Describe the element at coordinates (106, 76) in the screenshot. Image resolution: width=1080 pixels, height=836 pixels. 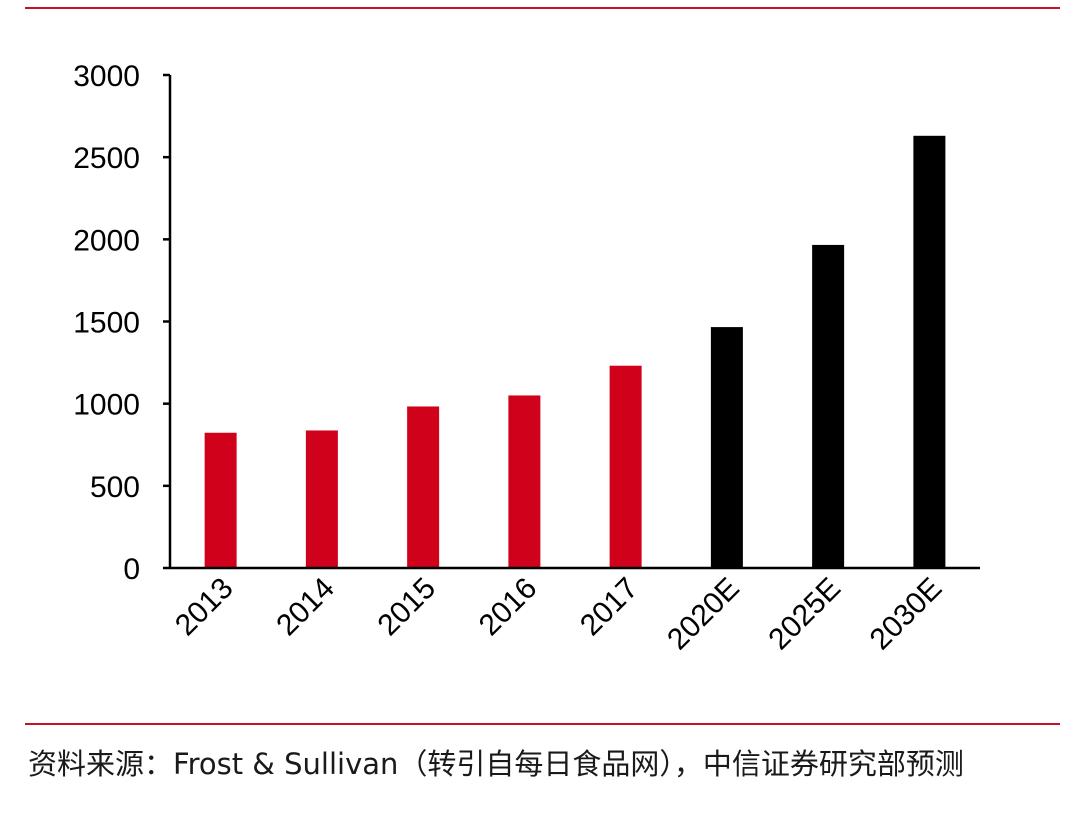
I see `y-tick-label: 3000` at that location.